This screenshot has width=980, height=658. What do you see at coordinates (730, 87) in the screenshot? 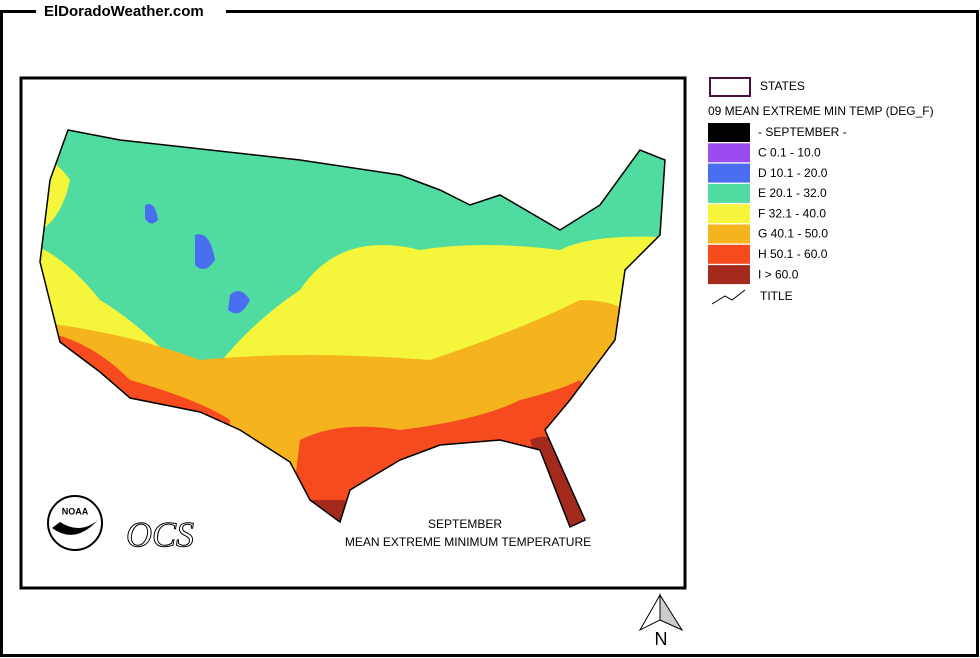
I see `states-swatch` at bounding box center [730, 87].